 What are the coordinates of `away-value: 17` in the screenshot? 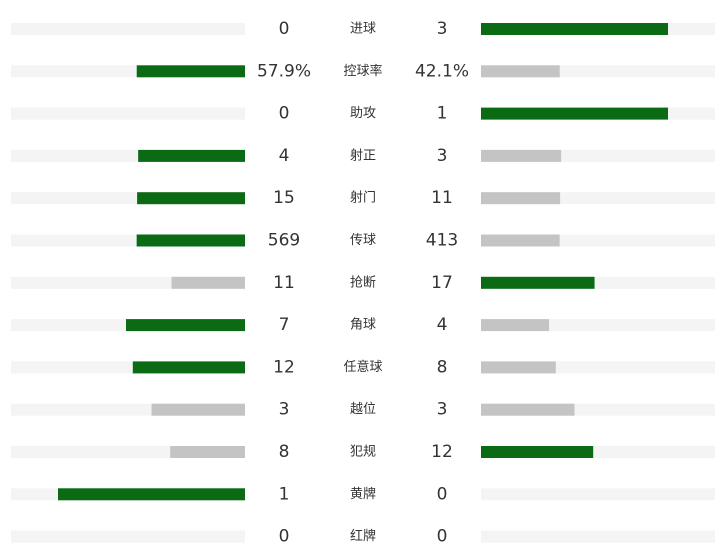 It's located at (442, 283).